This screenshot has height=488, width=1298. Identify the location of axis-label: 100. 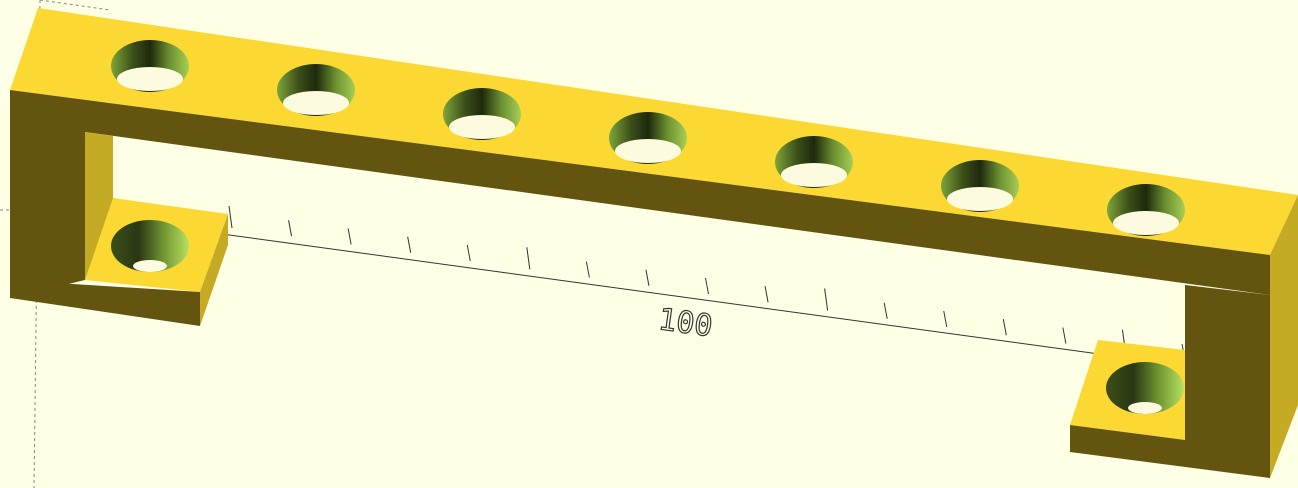
(685, 323).